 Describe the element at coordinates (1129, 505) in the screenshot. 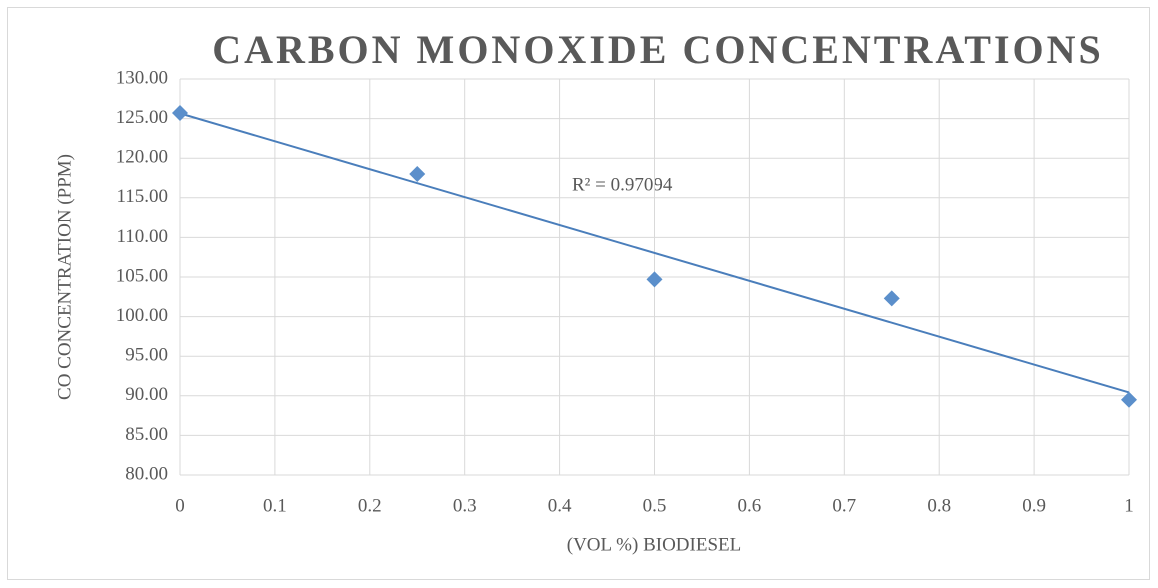

I see `x-tick-label: 1` at that location.